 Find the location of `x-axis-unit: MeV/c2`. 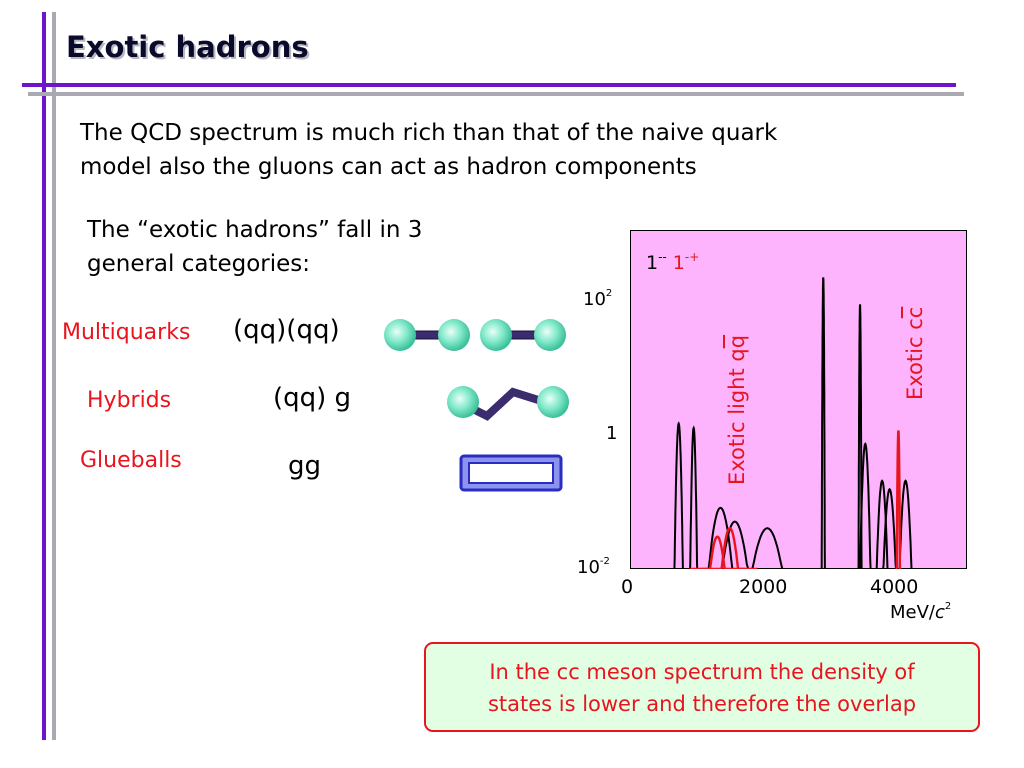

x-axis-unit: MeV/c2 is located at coordinates (921, 612).